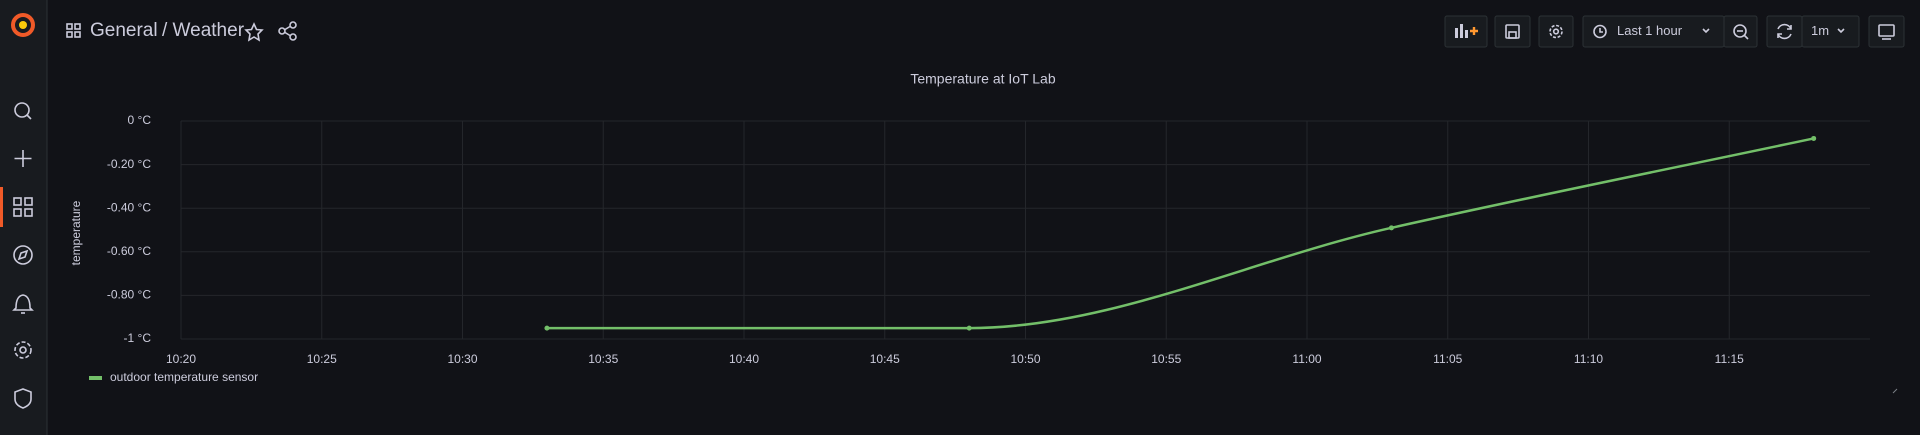 The image size is (1920, 435). What do you see at coordinates (885, 359) in the screenshot?
I see `x-tick-label: 10:45` at bounding box center [885, 359].